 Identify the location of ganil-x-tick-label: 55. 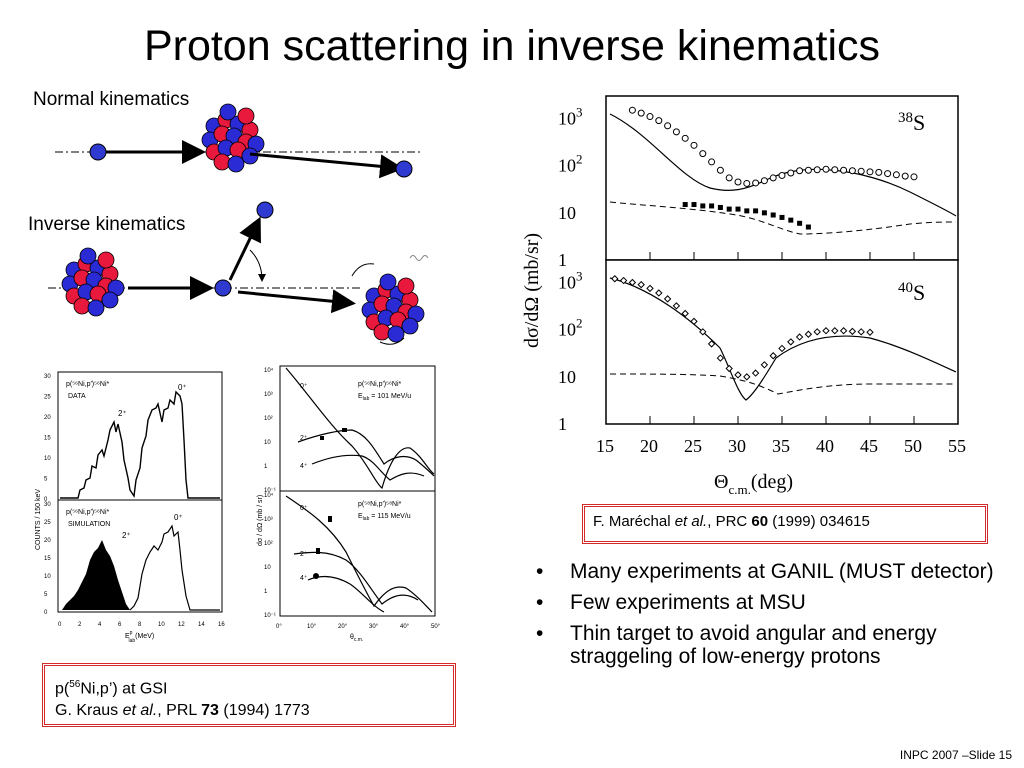
(957, 446).